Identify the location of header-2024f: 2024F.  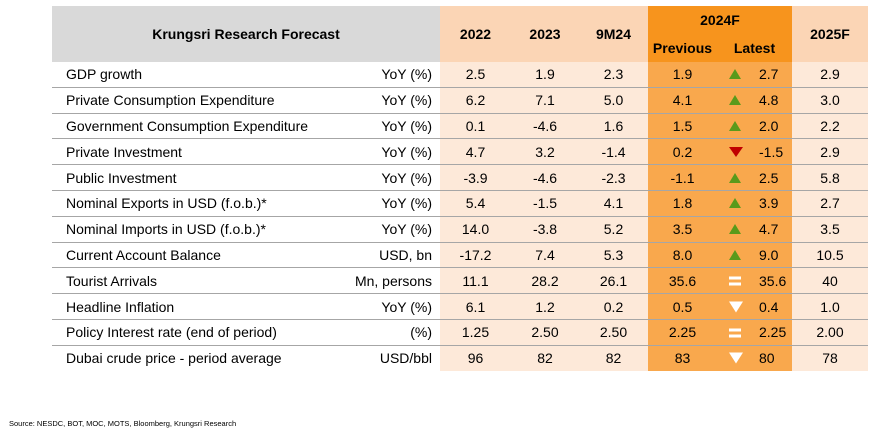
(720, 20).